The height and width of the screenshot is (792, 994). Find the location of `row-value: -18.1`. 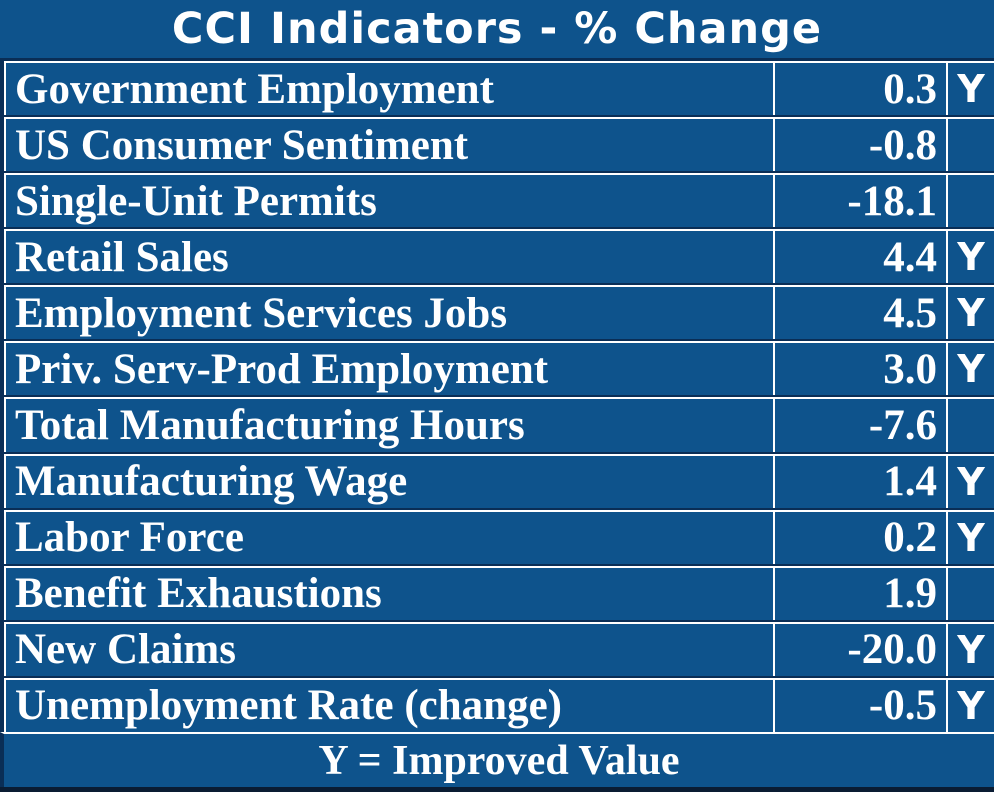

row-value: -18.1 is located at coordinates (860, 201).